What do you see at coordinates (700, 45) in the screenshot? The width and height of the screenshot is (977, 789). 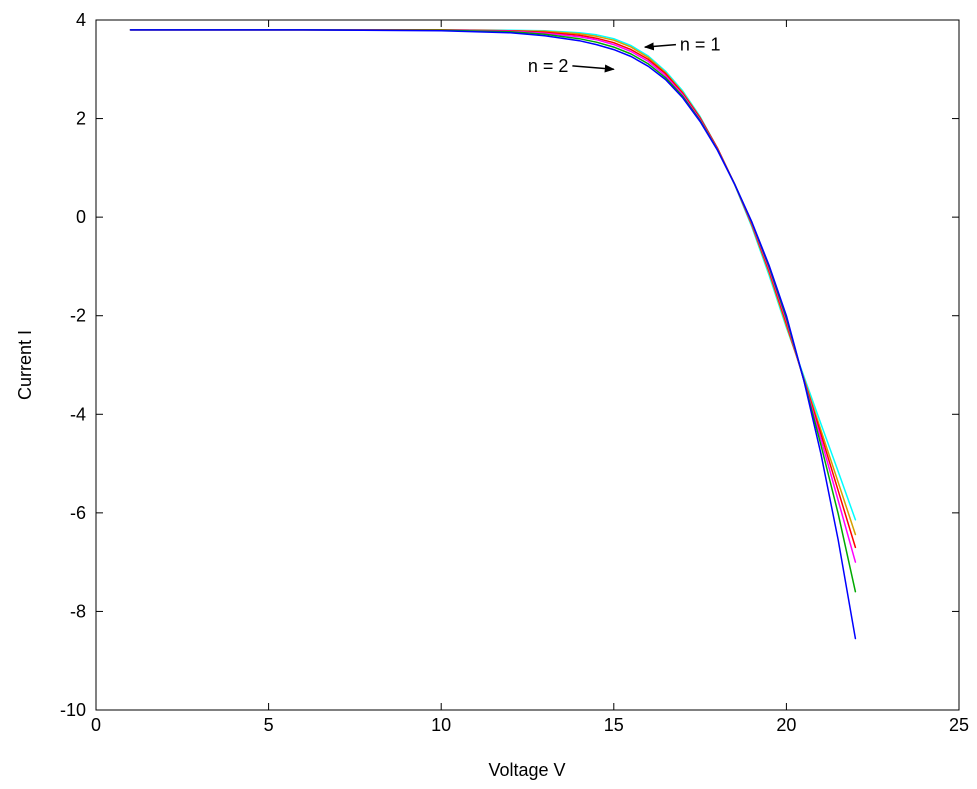 I see `annotation-label-n1: n = 1` at bounding box center [700, 45].